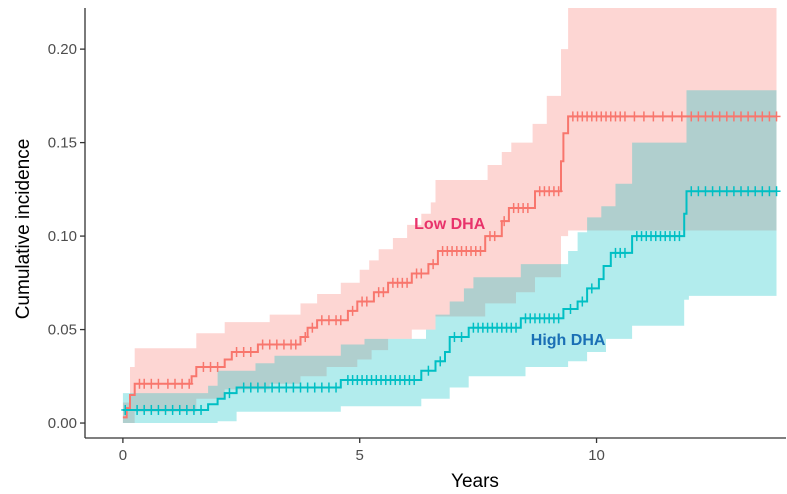 This screenshot has height=494, width=787. Describe the element at coordinates (568, 340) in the screenshot. I see `high-dha-annotation: High DHA` at that location.